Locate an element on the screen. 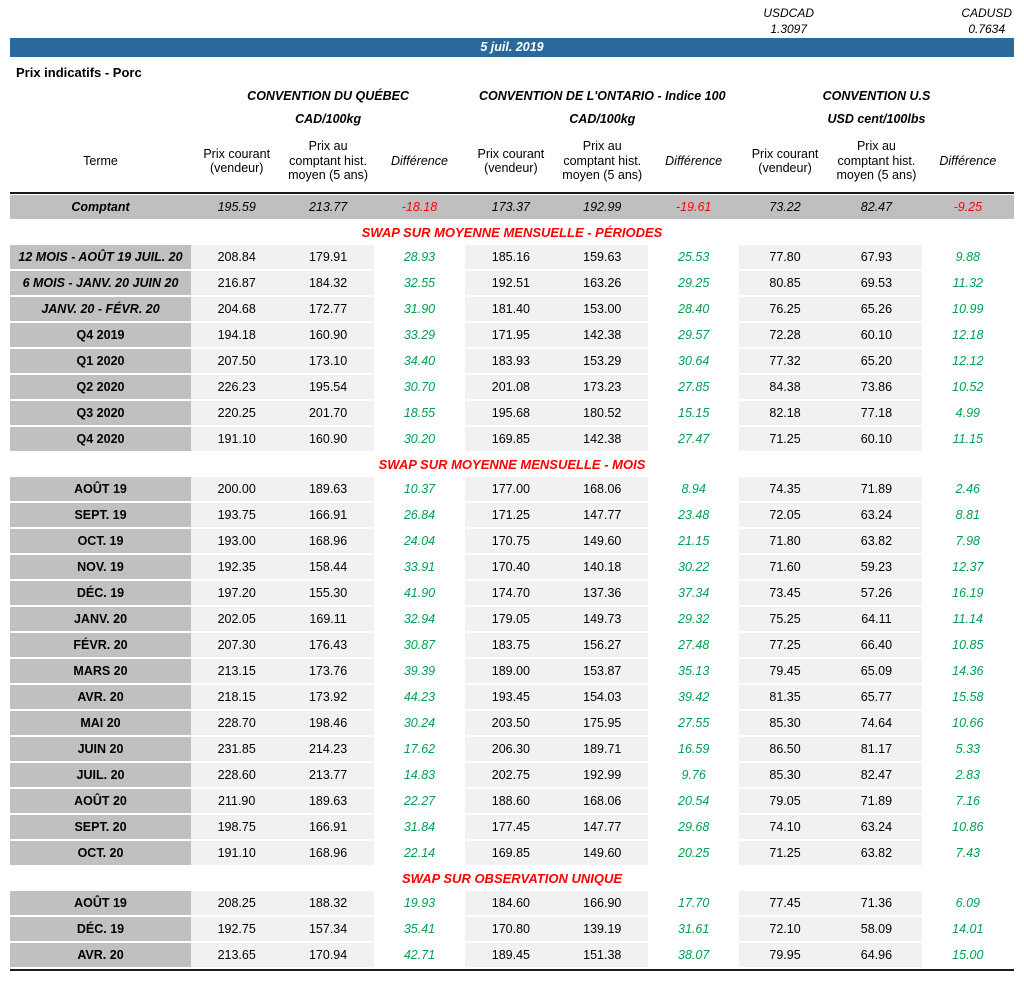 The width and height of the screenshot is (1024, 986). difference-value: 27.47 is located at coordinates (694, 439).